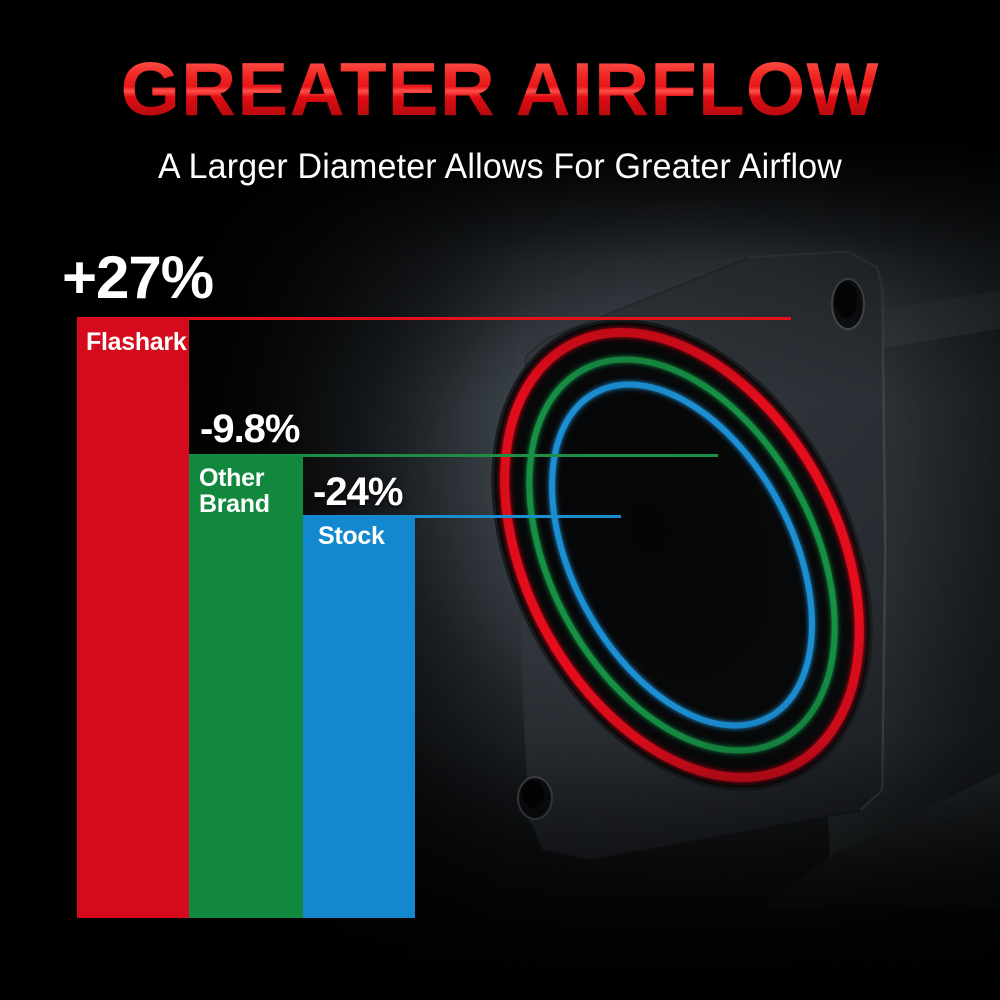 The image size is (1000, 1000). Describe the element at coordinates (234, 503) in the screenshot. I see `bar-label-other-brand-line2: Brand` at that location.